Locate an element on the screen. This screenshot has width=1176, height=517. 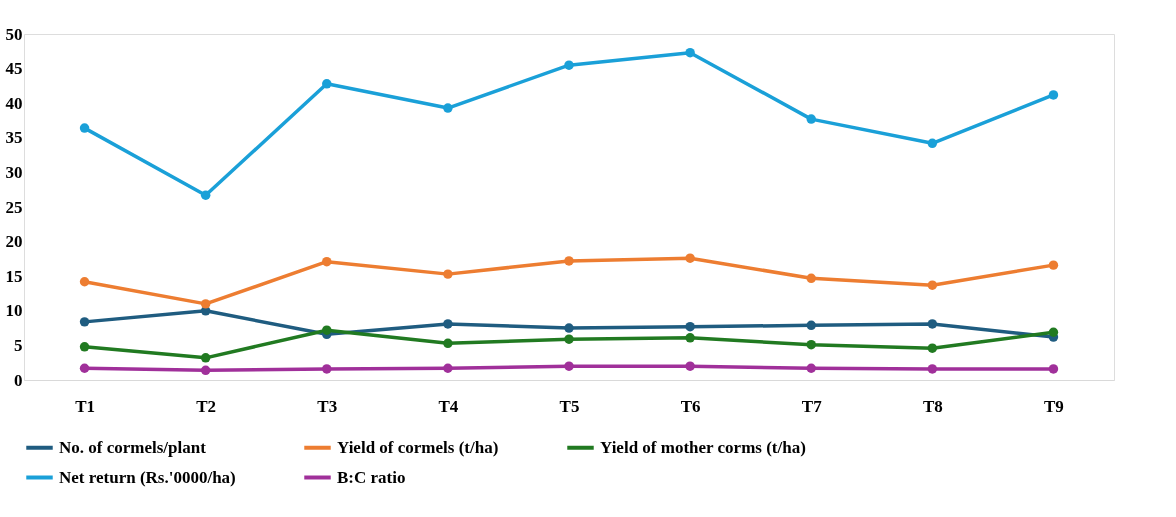
x-tick-label: T3 is located at coordinates (327, 406).